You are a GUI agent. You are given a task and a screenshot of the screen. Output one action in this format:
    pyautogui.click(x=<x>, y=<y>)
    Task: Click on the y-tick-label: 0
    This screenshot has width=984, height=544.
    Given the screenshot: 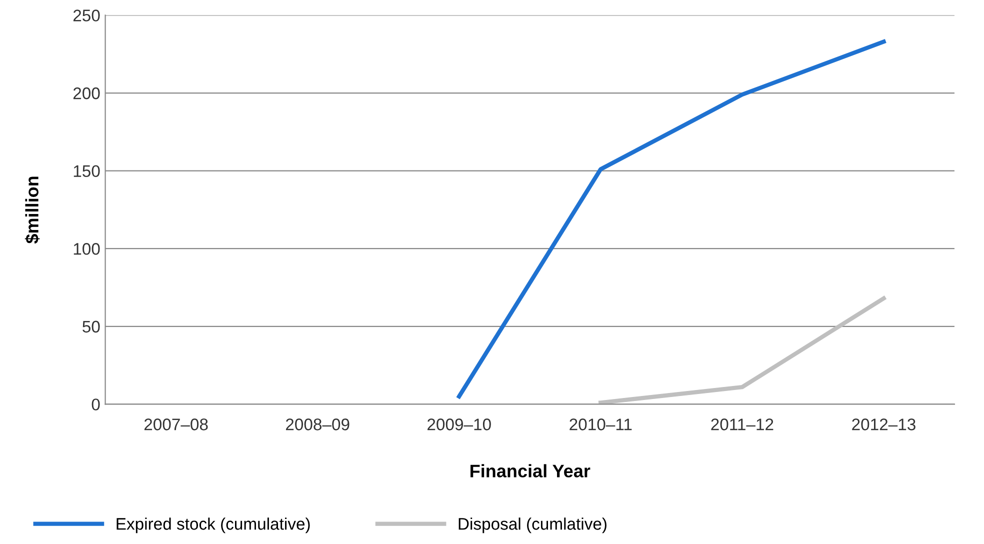 What is the action you would take?
    pyautogui.click(x=96, y=404)
    